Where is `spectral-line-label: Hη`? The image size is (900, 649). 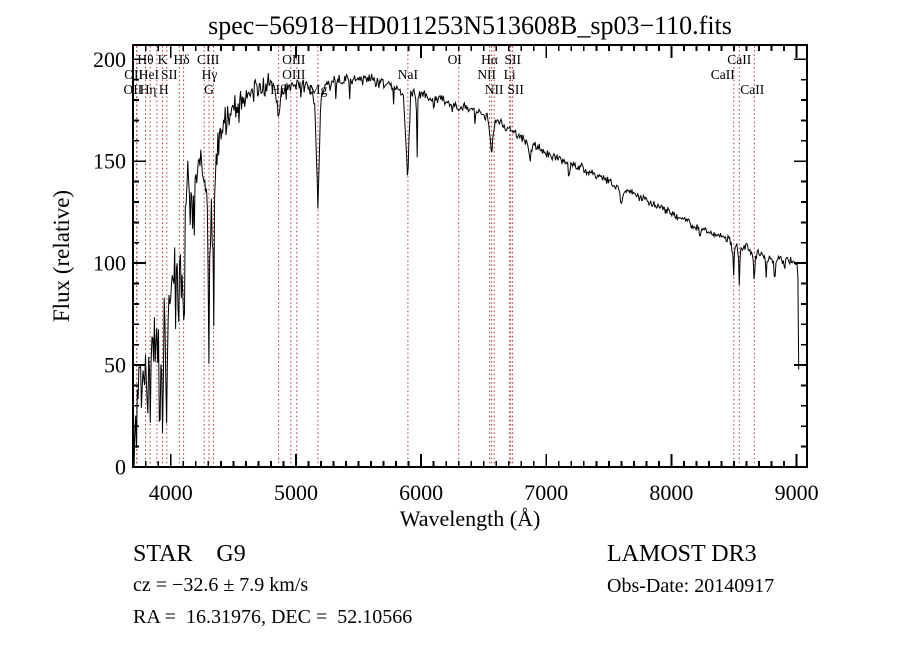 spectral-line-label: Hη is located at coordinates (148, 89).